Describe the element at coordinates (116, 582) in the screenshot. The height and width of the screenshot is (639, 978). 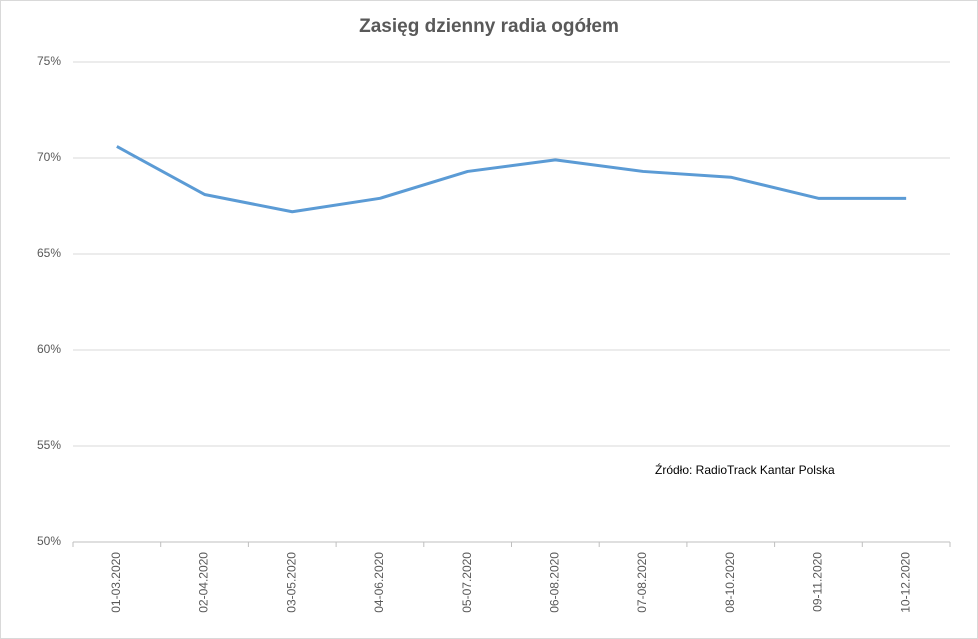
I see `x-tick-label: 01-03.2020` at that location.